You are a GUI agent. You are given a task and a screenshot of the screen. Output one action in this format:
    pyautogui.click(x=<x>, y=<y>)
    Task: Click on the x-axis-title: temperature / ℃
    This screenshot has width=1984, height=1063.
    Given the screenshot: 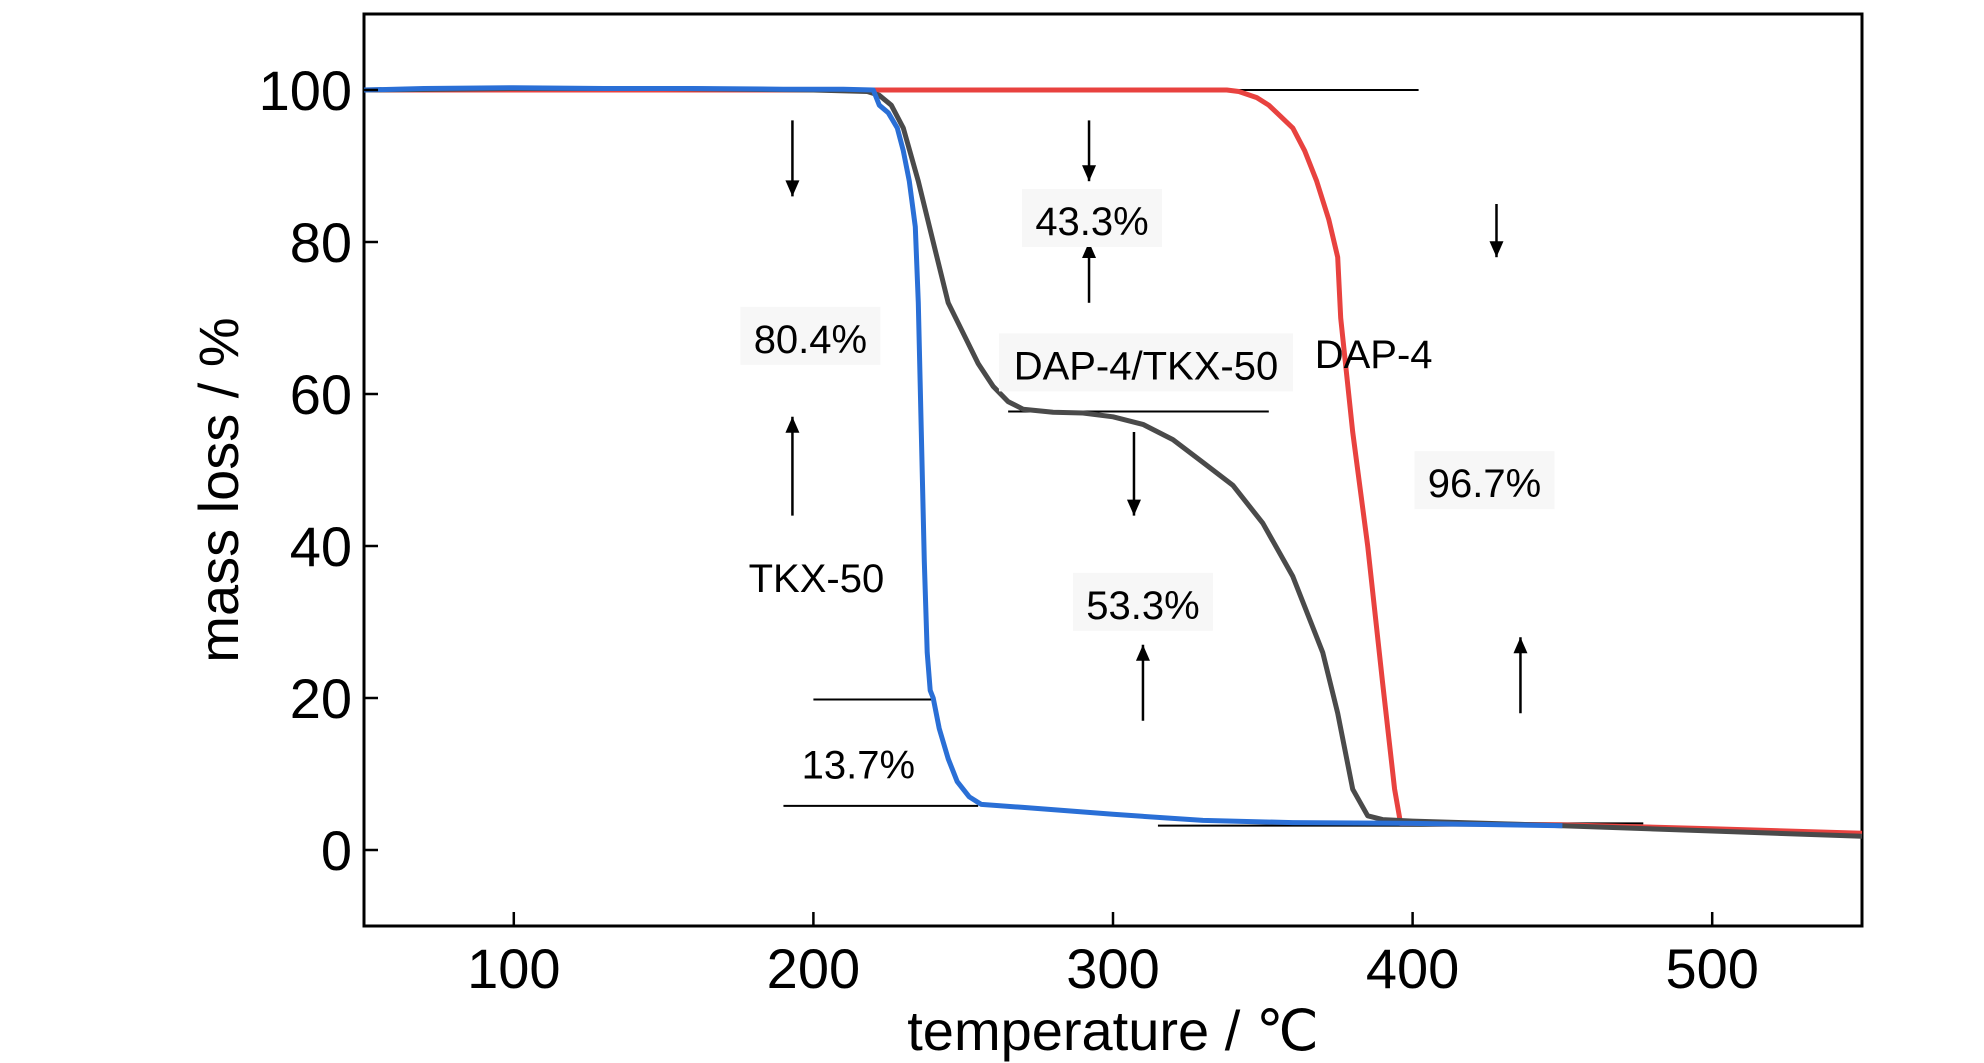 What is the action you would take?
    pyautogui.click(x=1113, y=1030)
    